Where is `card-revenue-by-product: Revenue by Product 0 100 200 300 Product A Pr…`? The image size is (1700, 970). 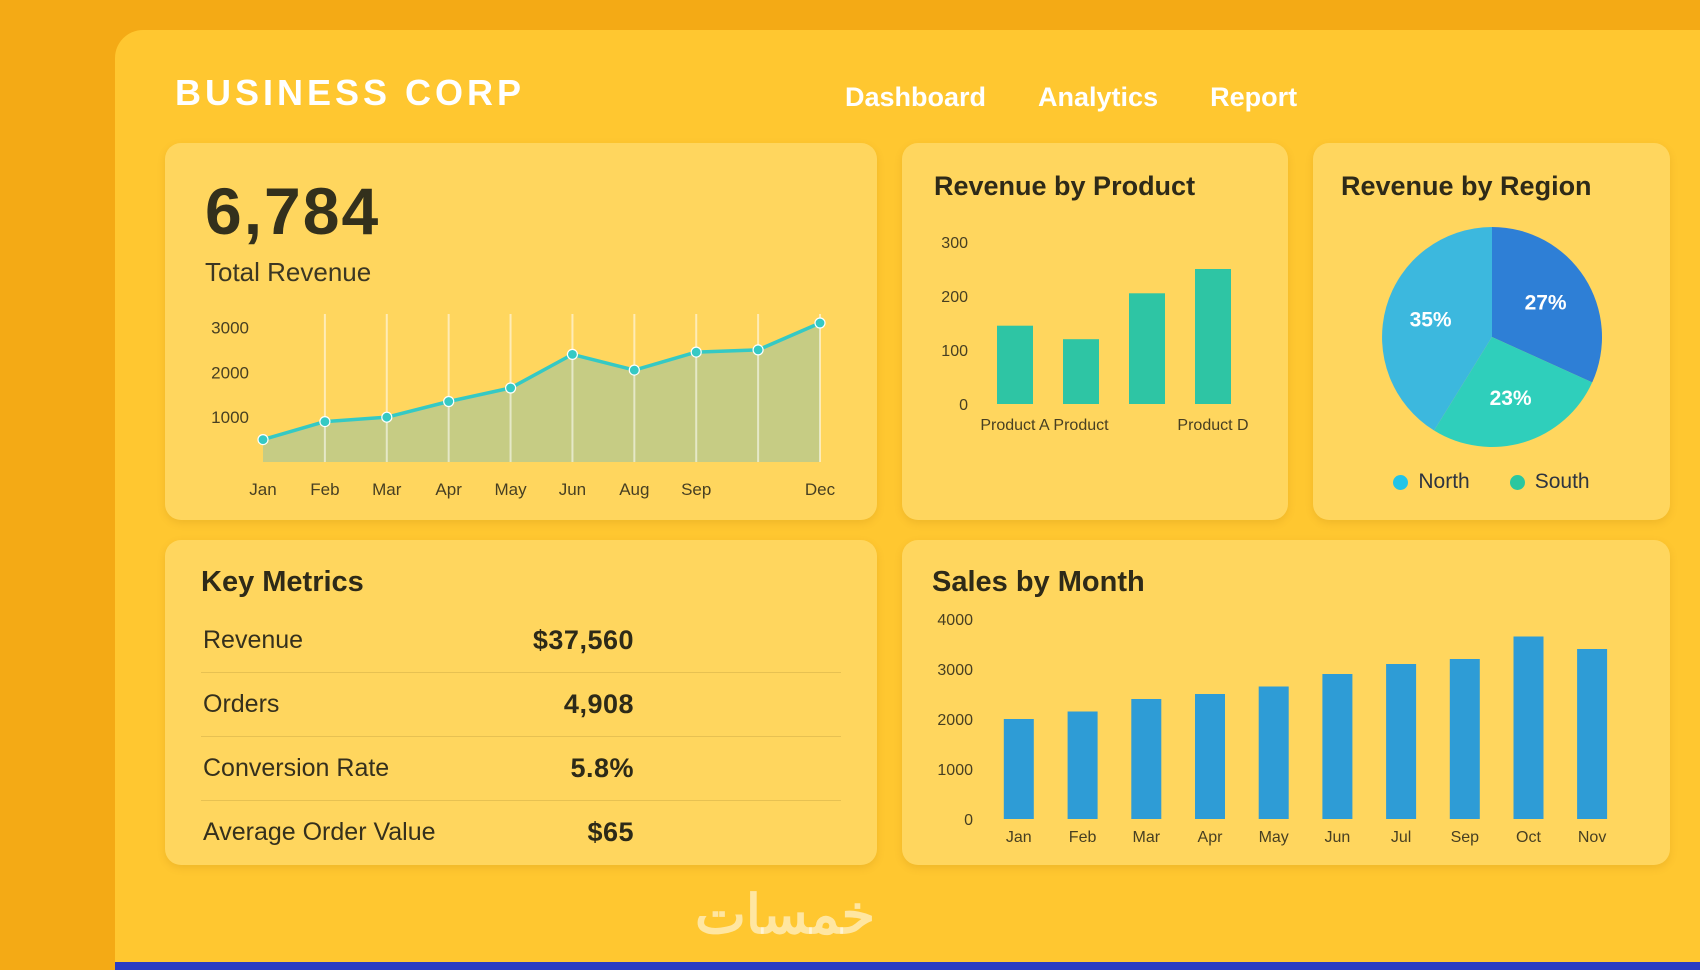 card-revenue-by-product: Revenue by Product 0 100 200 300 Product A Pr… is located at coordinates (1095, 331).